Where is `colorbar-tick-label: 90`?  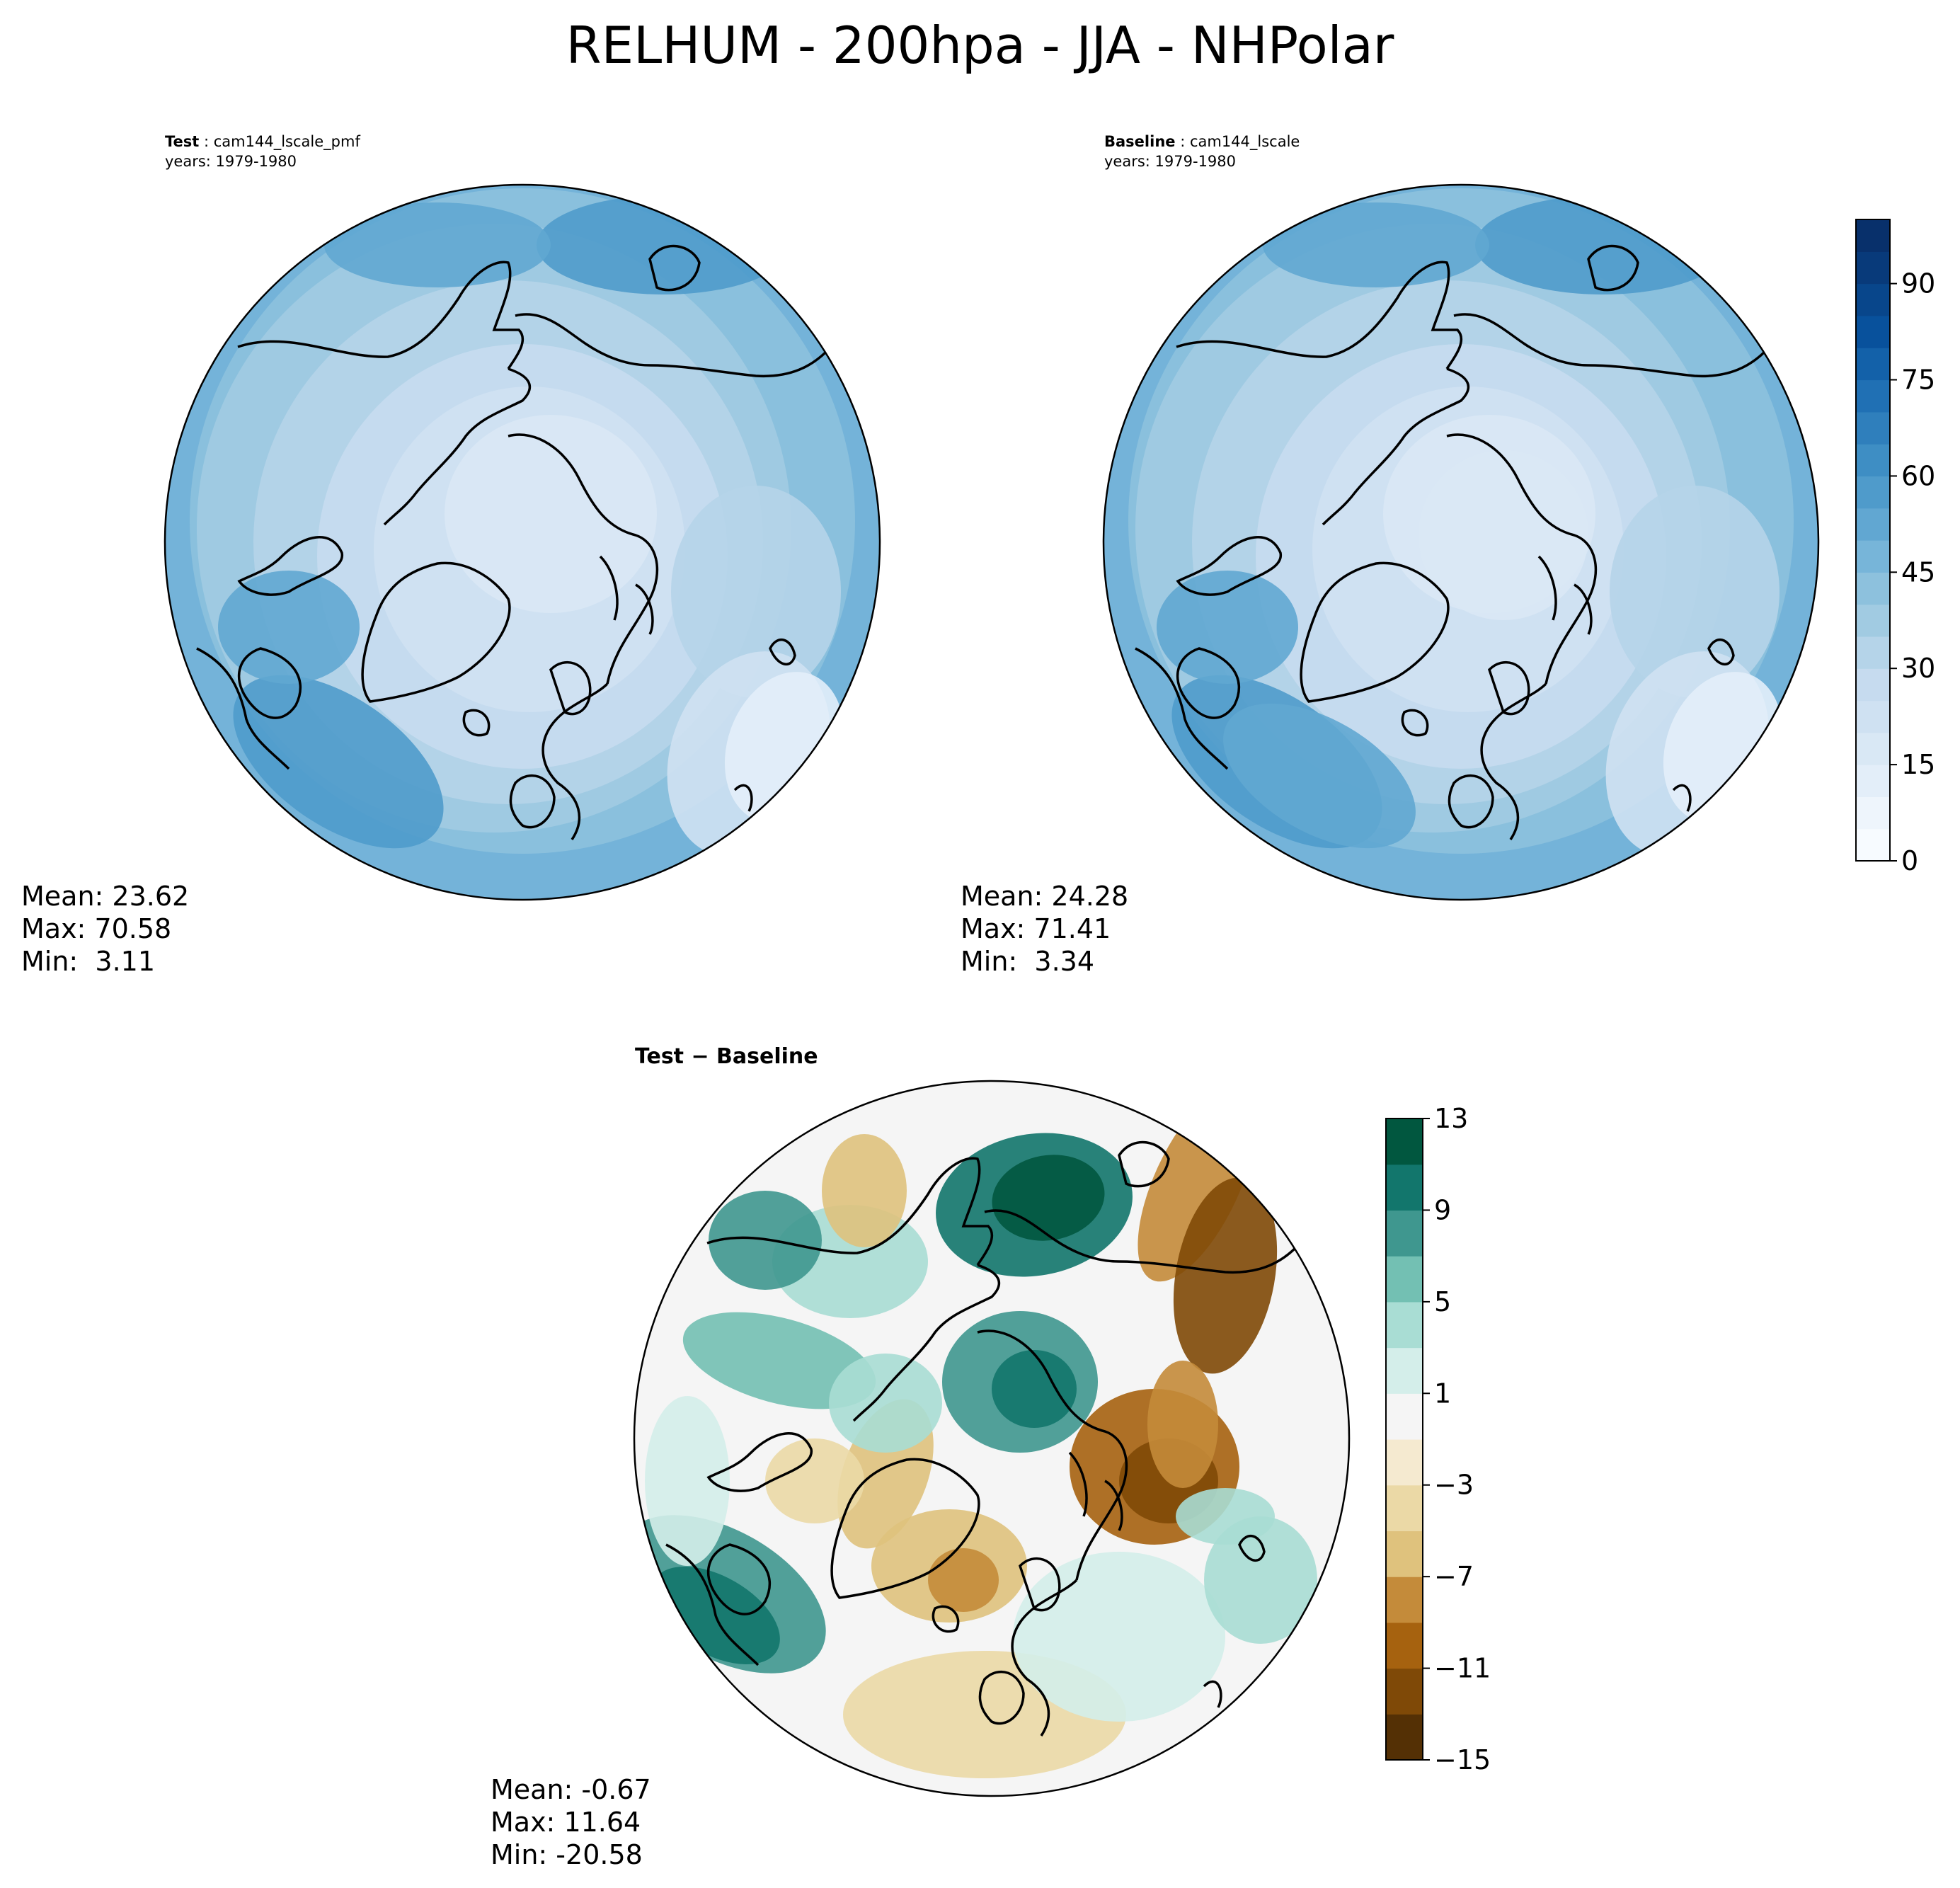 colorbar-tick-label: 90 is located at coordinates (1918, 284).